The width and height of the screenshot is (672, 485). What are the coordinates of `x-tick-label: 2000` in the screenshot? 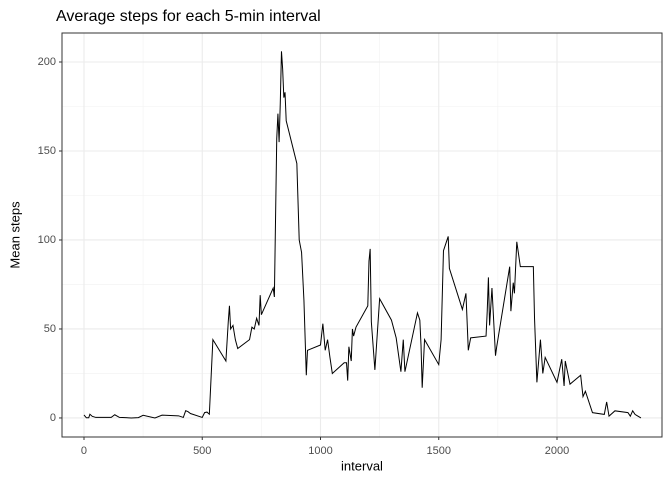 It's located at (557, 451).